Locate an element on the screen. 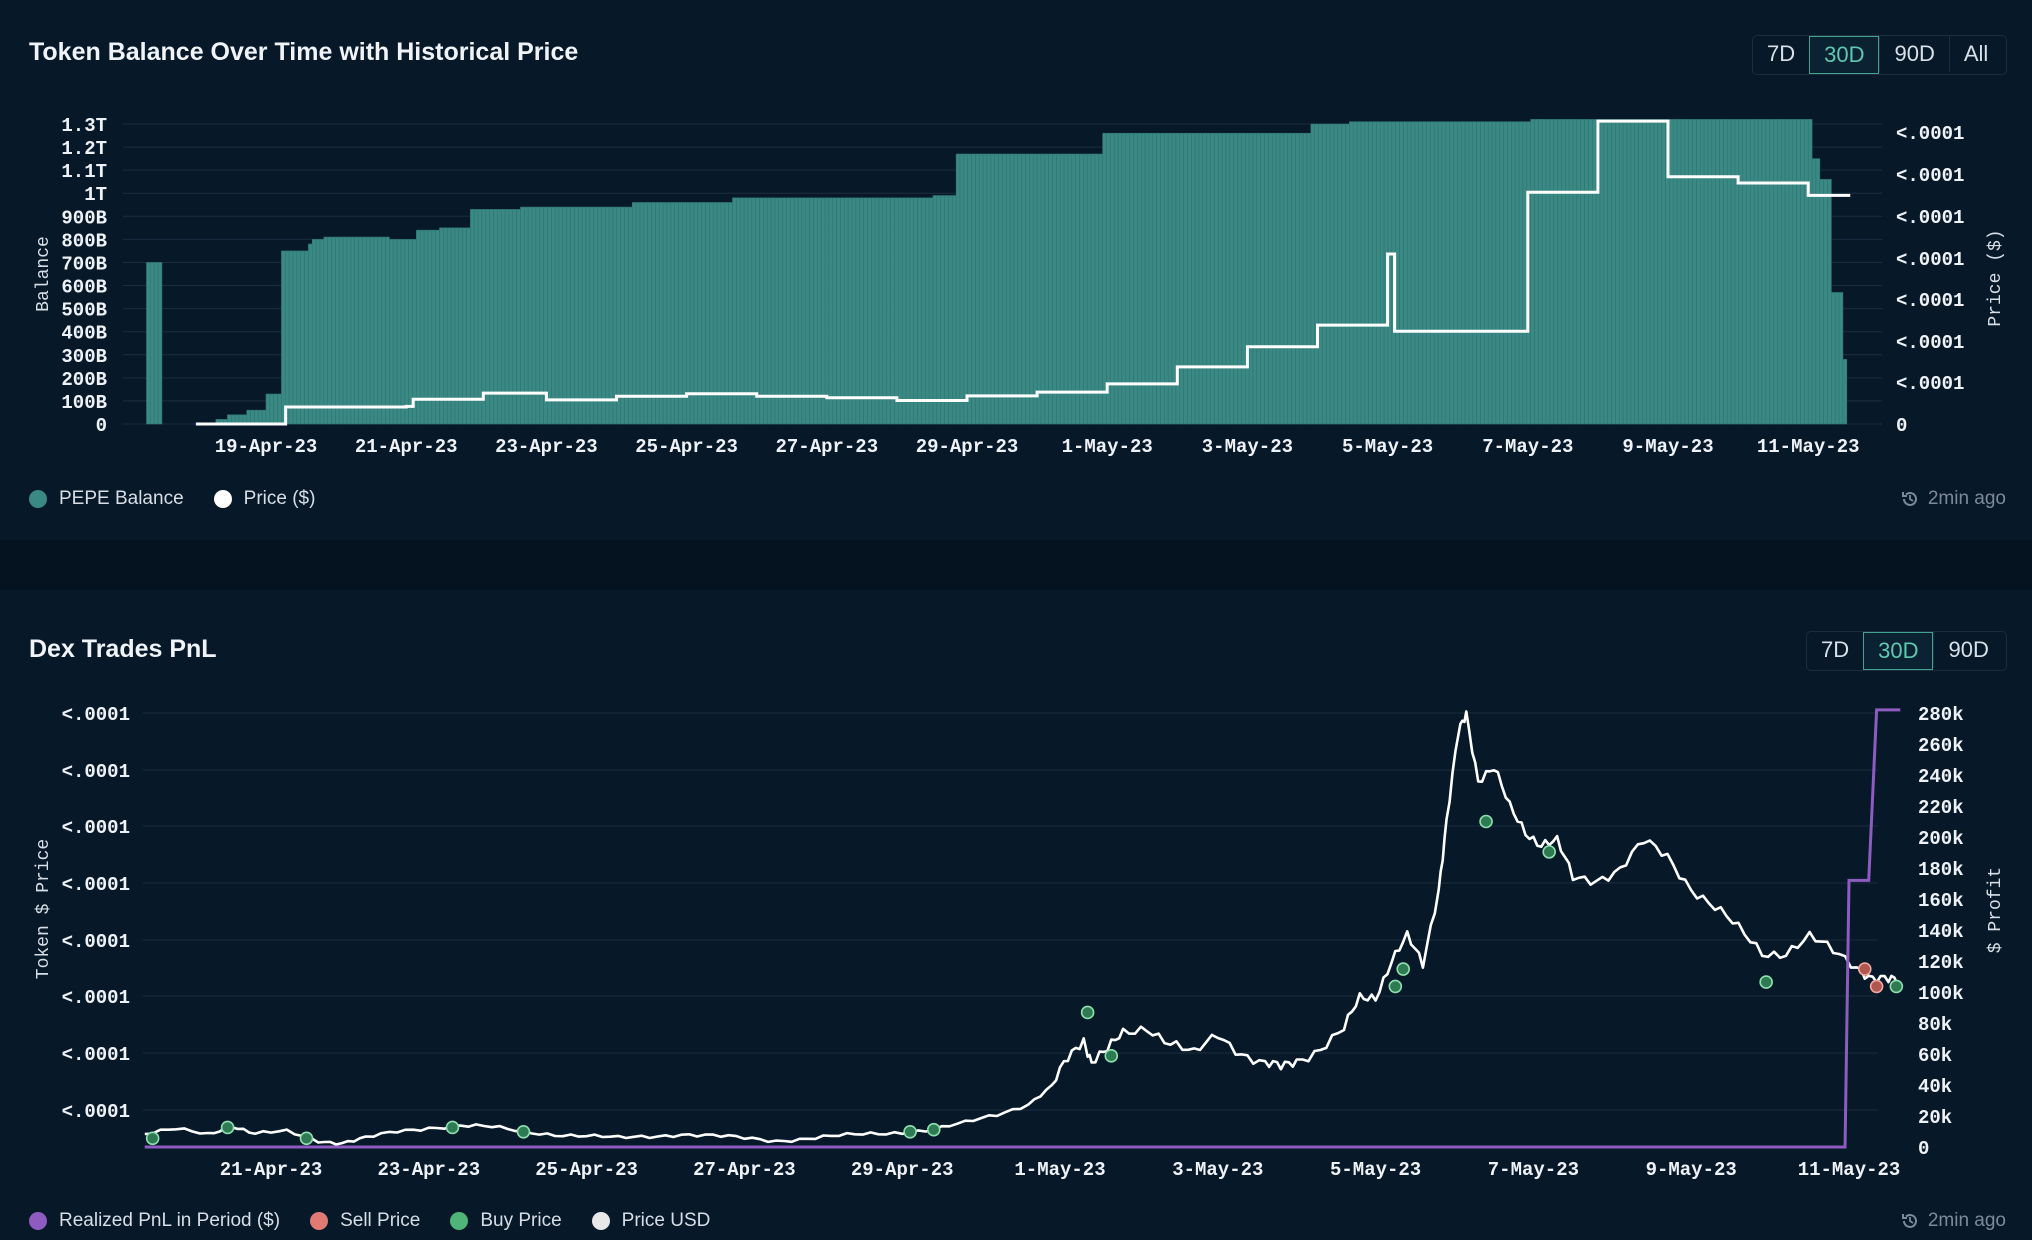 This screenshot has width=2032, height=1240. y2-tick-label: 0 is located at coordinates (1923, 1149).